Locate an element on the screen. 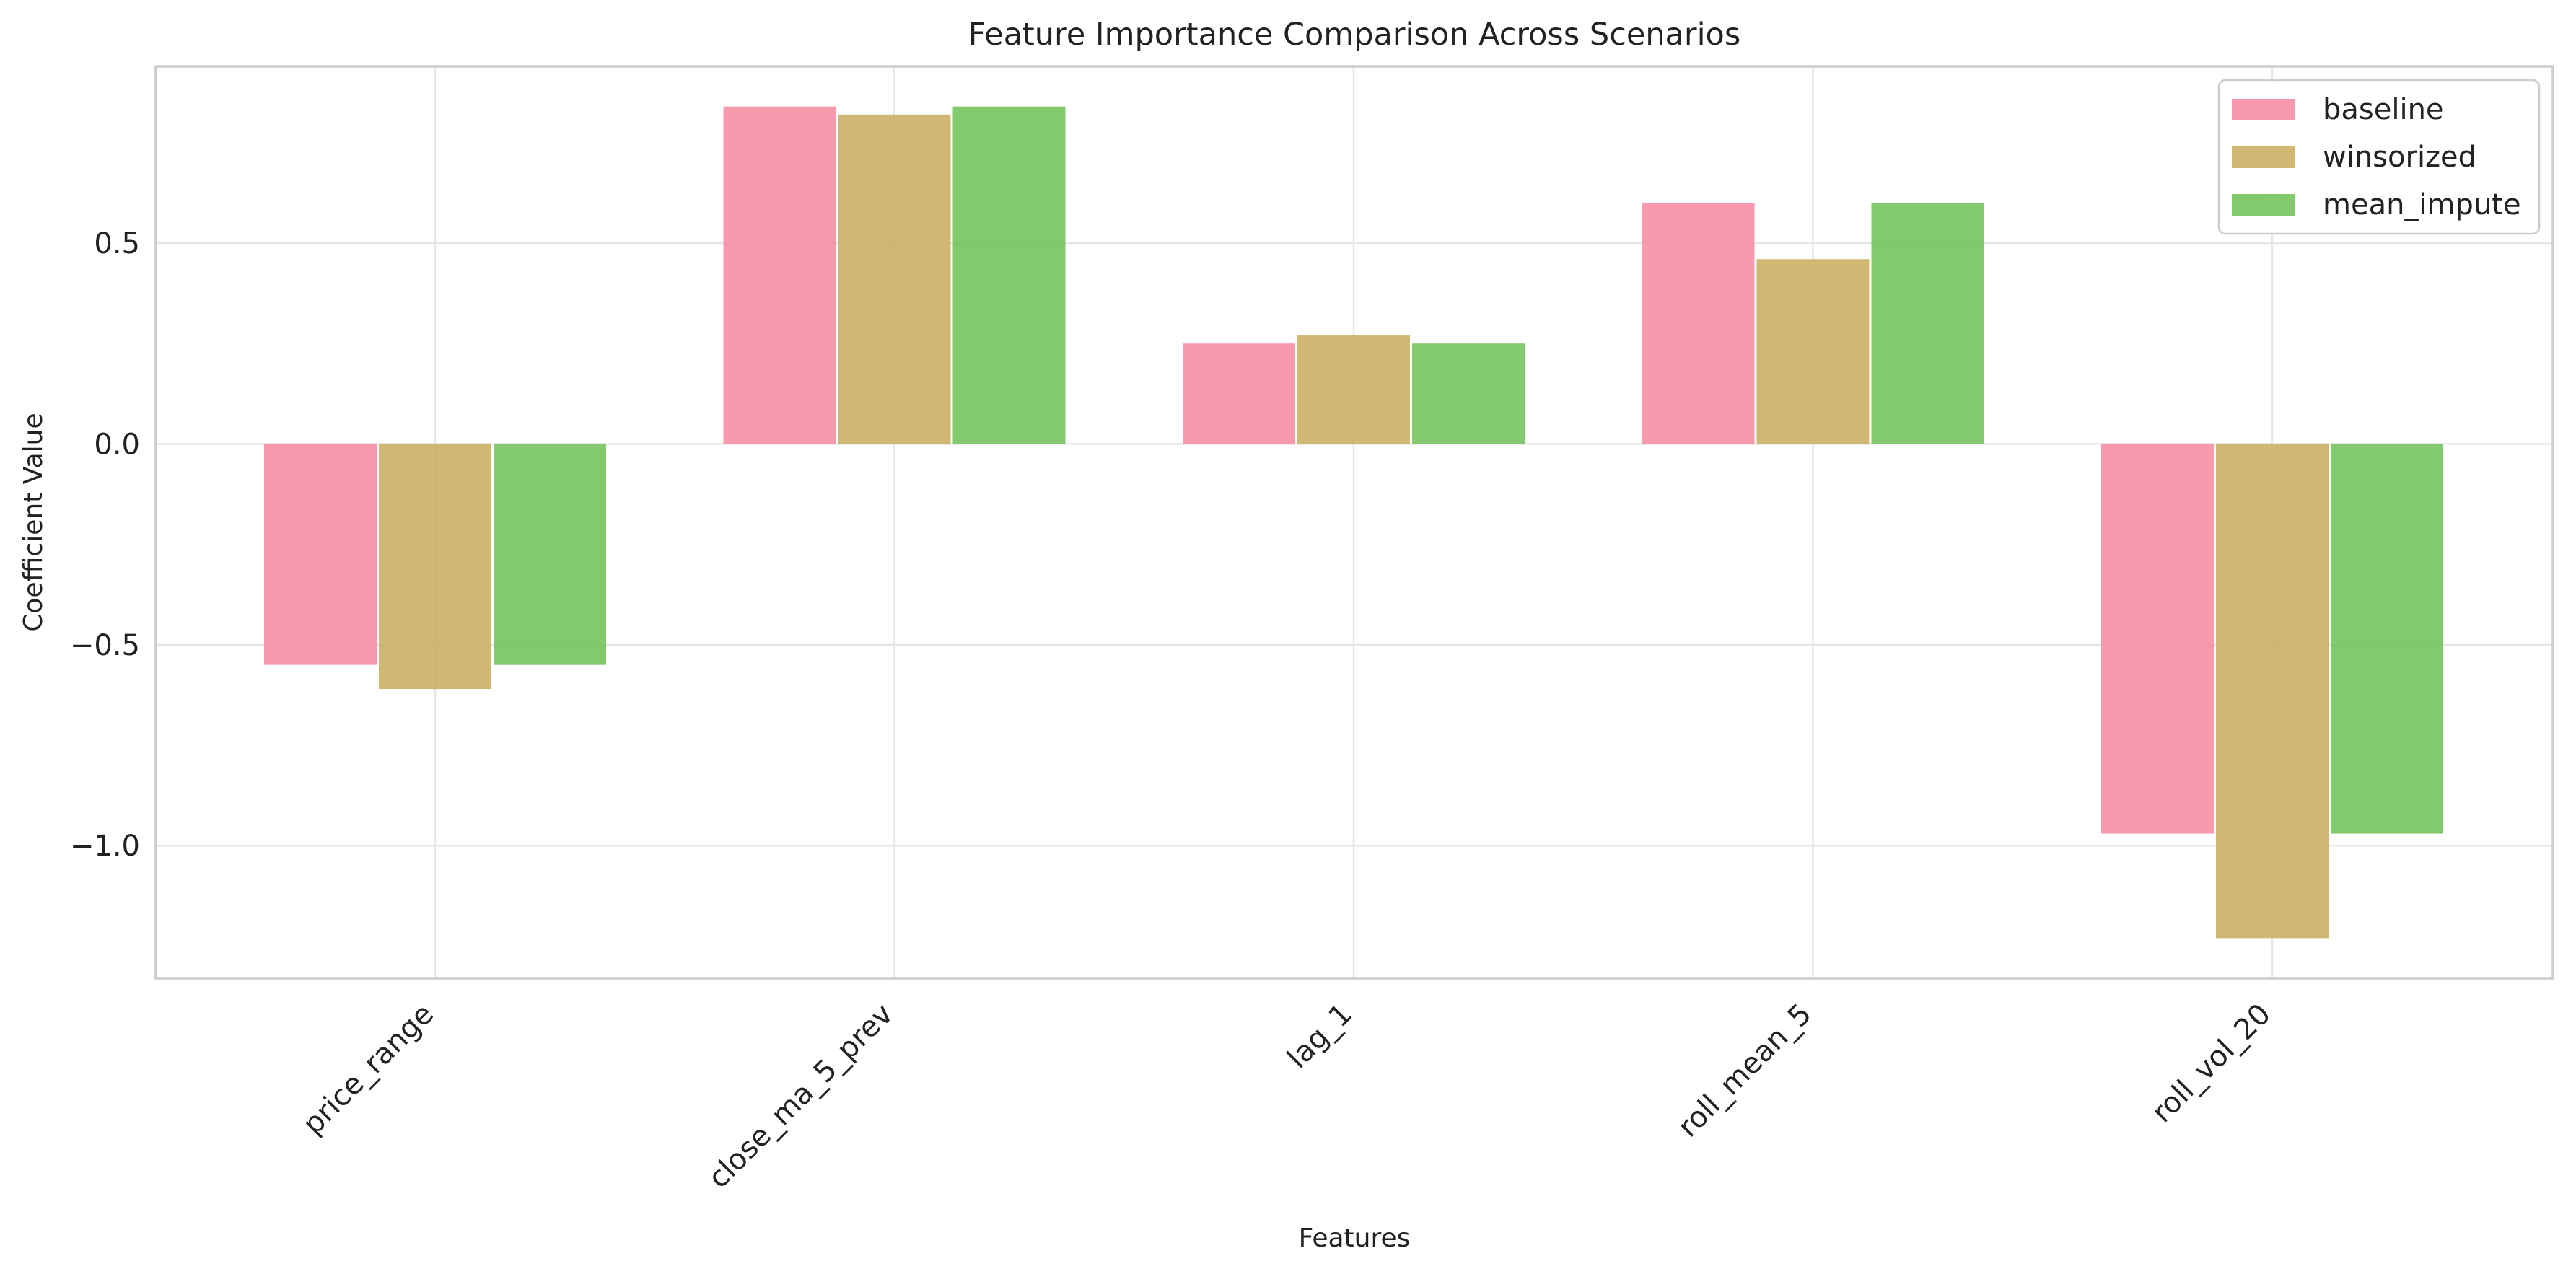  legend: baseline winsorized mean_impute is located at coordinates (2379, 157).